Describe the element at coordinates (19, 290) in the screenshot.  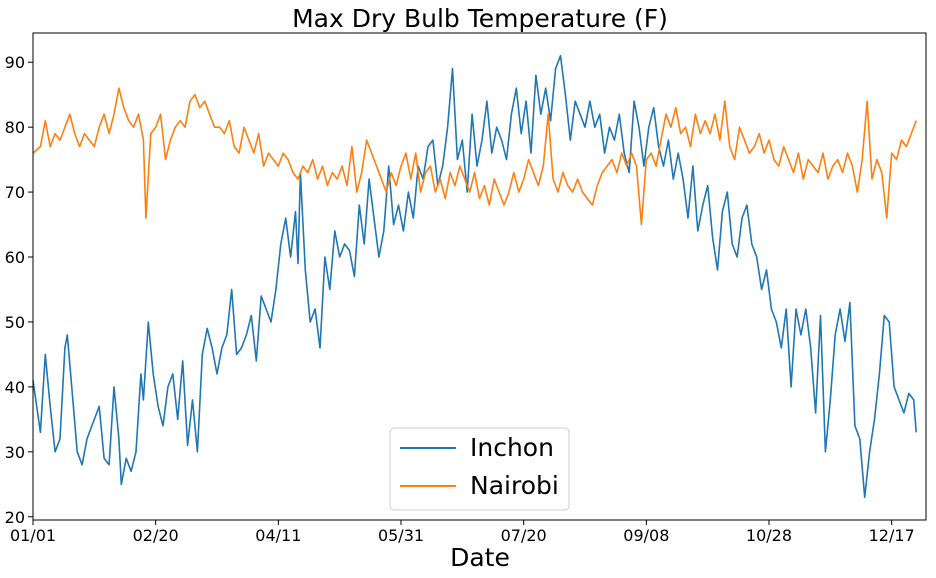
I see `y-axis: 20 30 40 50 60 70 80 90` at that location.